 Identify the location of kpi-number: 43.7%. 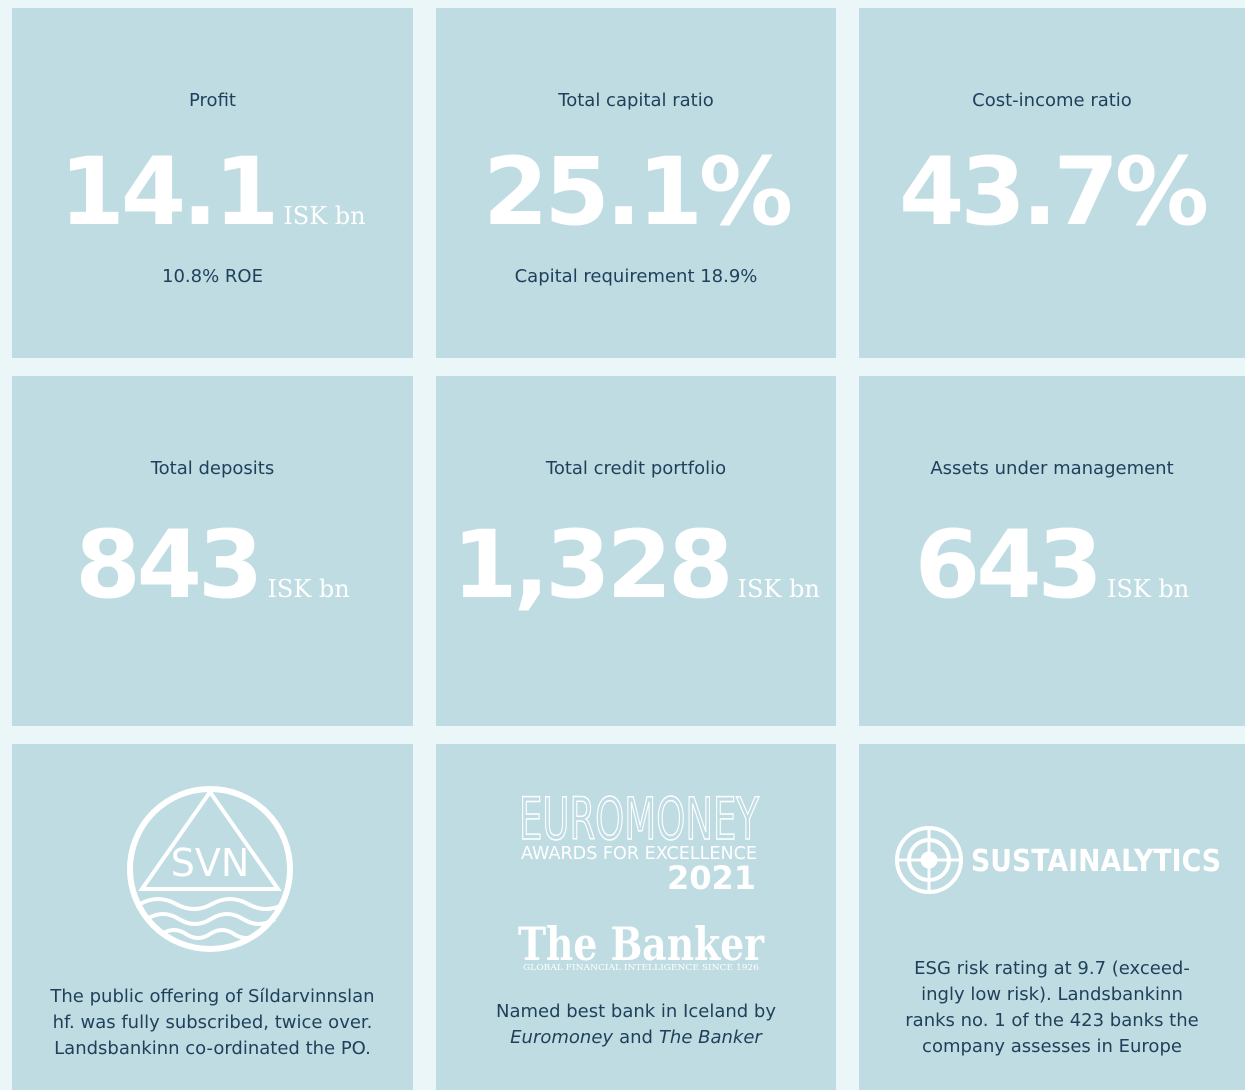
(1053, 192).